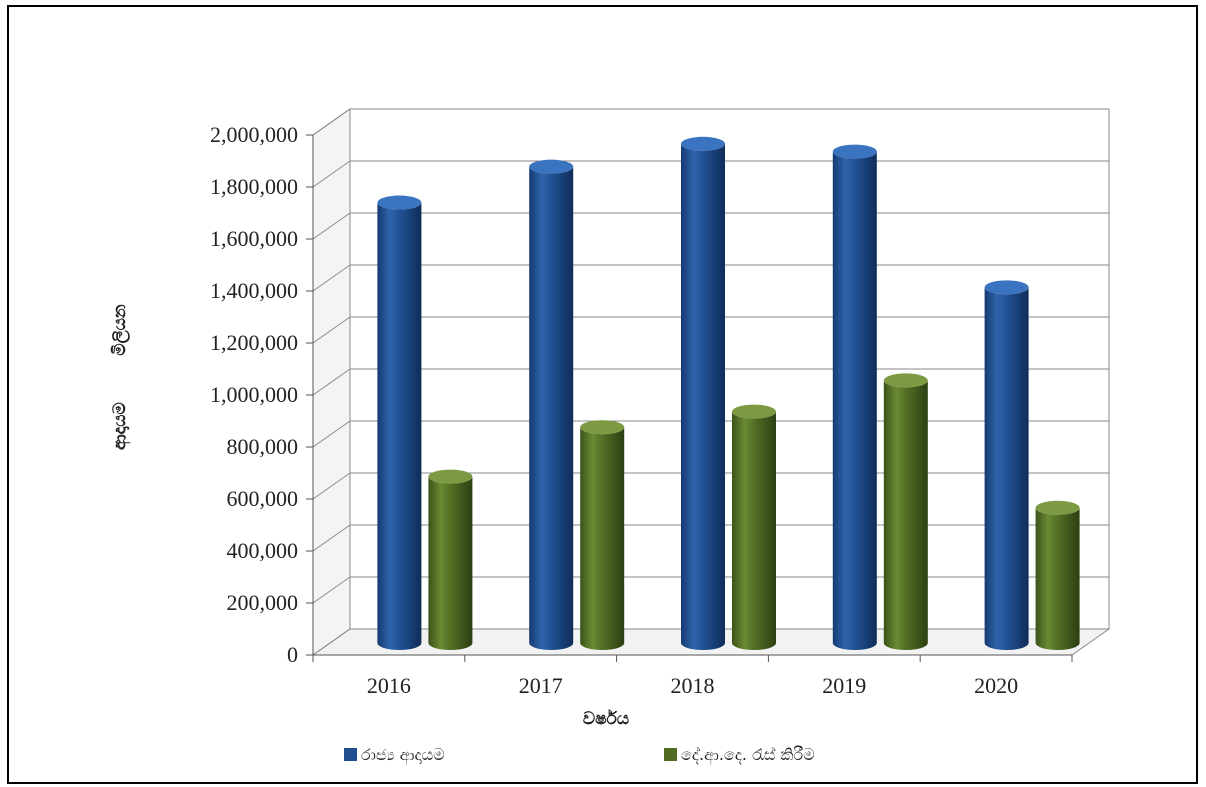  Describe the element at coordinates (254, 342) in the screenshot. I see `y-tick-label: 1,200,000` at that location.